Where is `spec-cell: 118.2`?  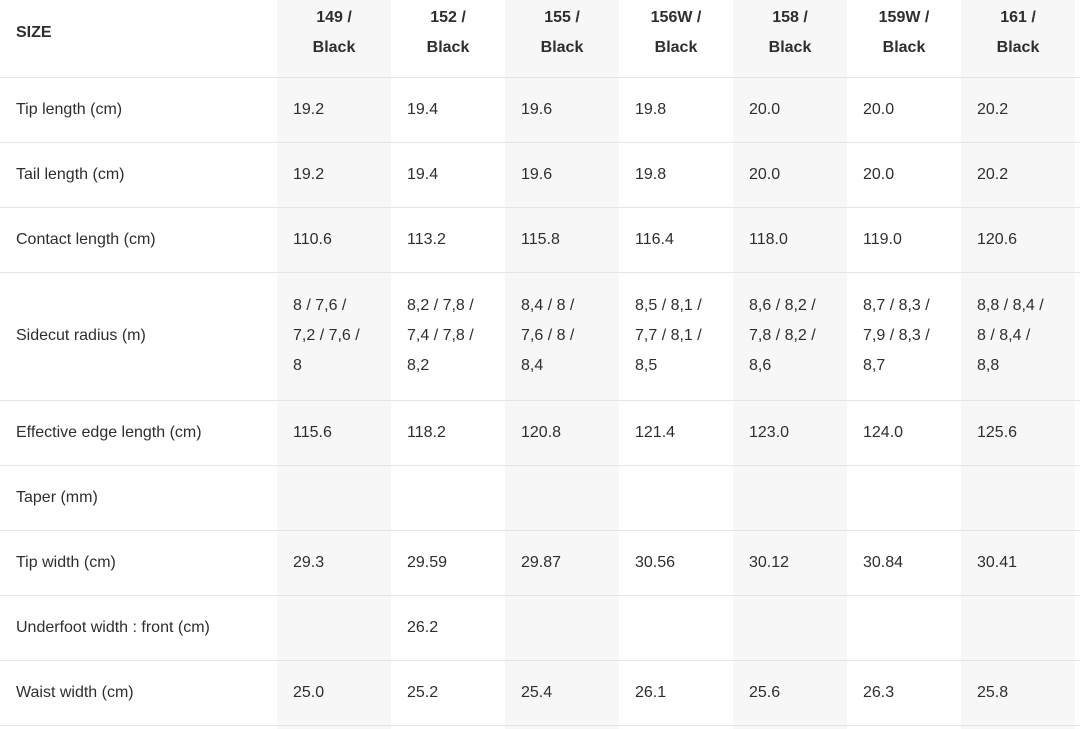 spec-cell: 118.2 is located at coordinates (448, 433).